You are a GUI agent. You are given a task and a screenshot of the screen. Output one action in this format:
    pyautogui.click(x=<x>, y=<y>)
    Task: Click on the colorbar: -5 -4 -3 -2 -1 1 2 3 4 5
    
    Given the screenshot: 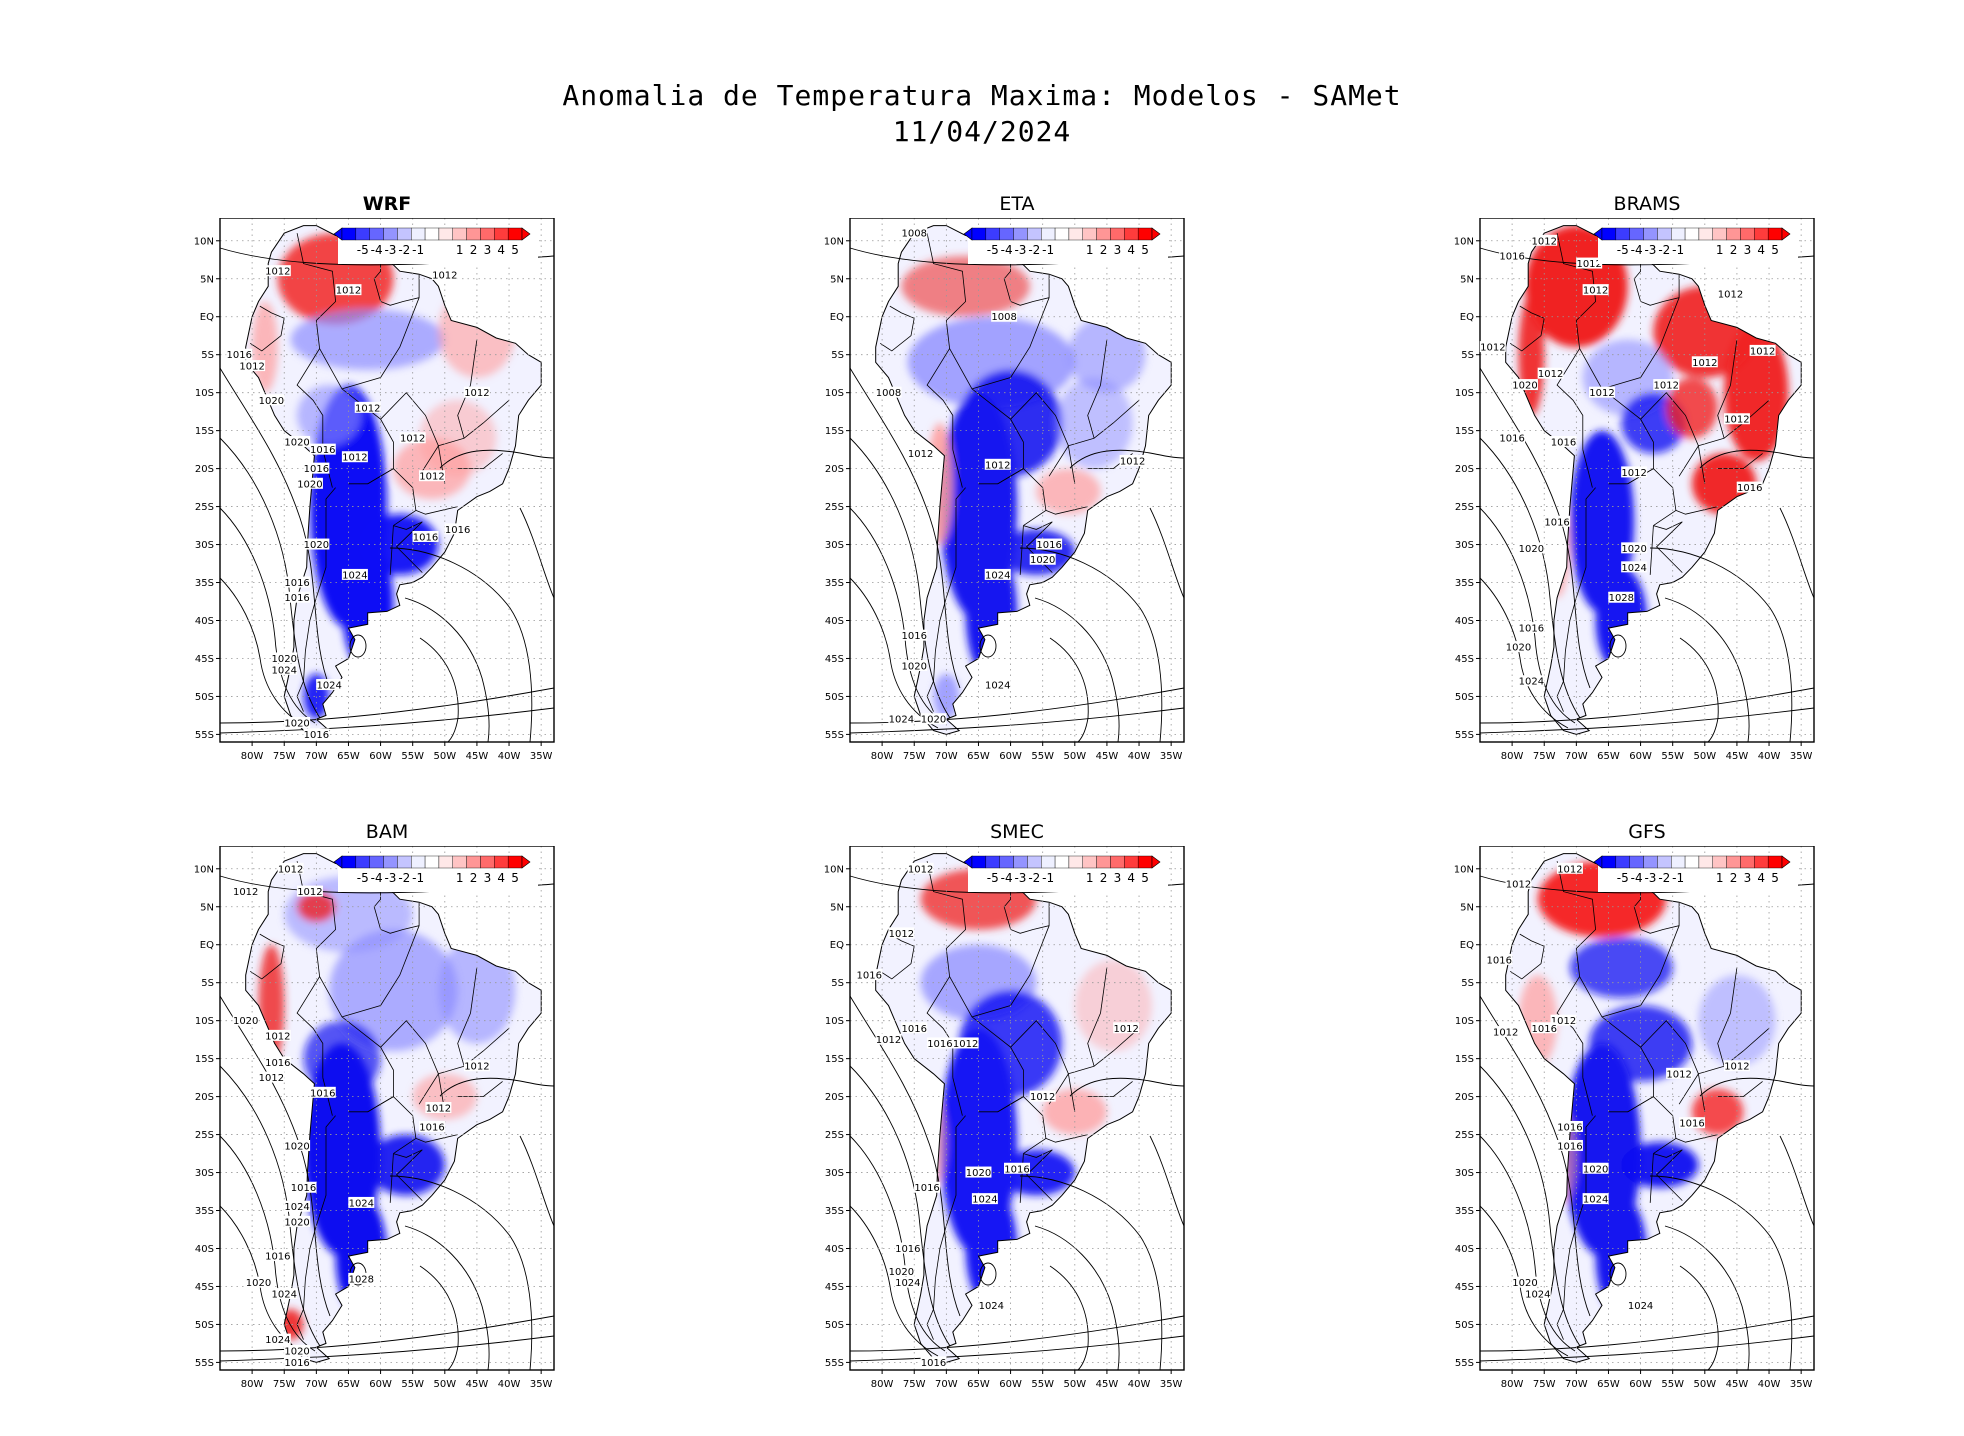 What is the action you would take?
    pyautogui.click(x=435, y=245)
    